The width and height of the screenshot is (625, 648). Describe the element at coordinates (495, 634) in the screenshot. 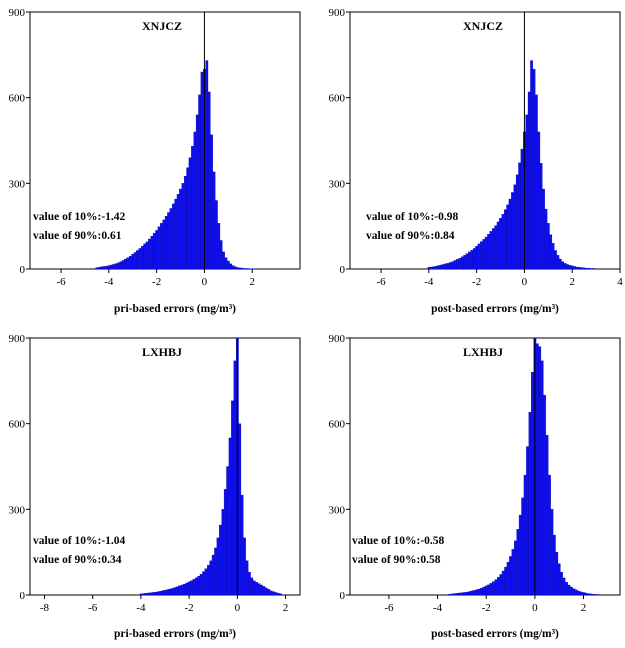

I see `x-axis-label: post-based errors (mg/m³)` at that location.